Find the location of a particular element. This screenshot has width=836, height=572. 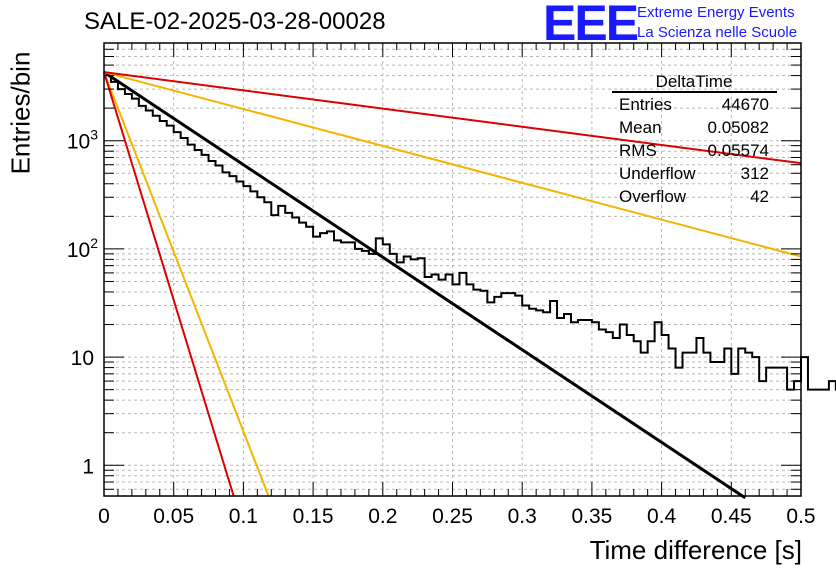

stats-value: 0.05082 is located at coordinates (738, 127).